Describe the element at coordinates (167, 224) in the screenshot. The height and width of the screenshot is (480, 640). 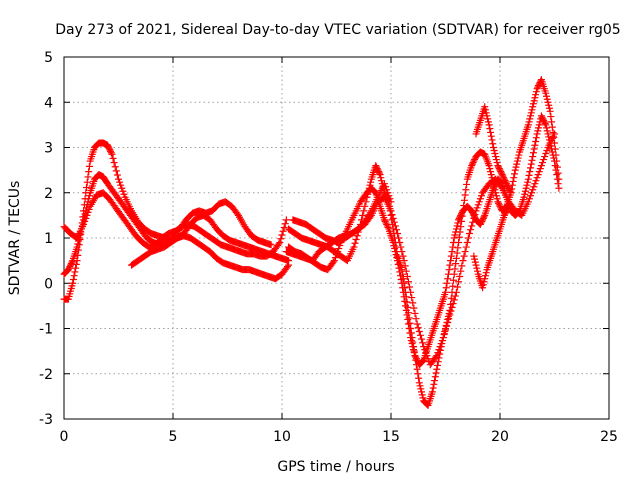
I see `series-s2` at that location.